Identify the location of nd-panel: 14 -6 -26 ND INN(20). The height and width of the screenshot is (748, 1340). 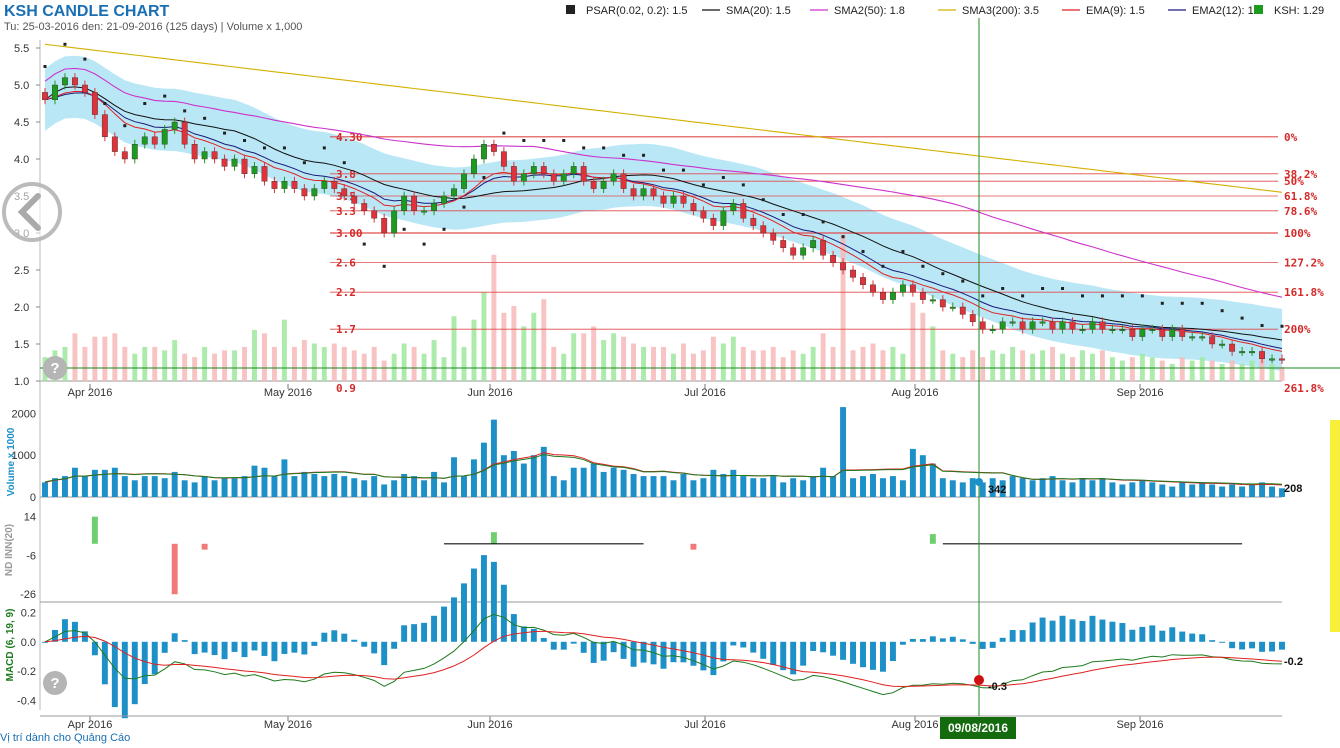
(643, 557).